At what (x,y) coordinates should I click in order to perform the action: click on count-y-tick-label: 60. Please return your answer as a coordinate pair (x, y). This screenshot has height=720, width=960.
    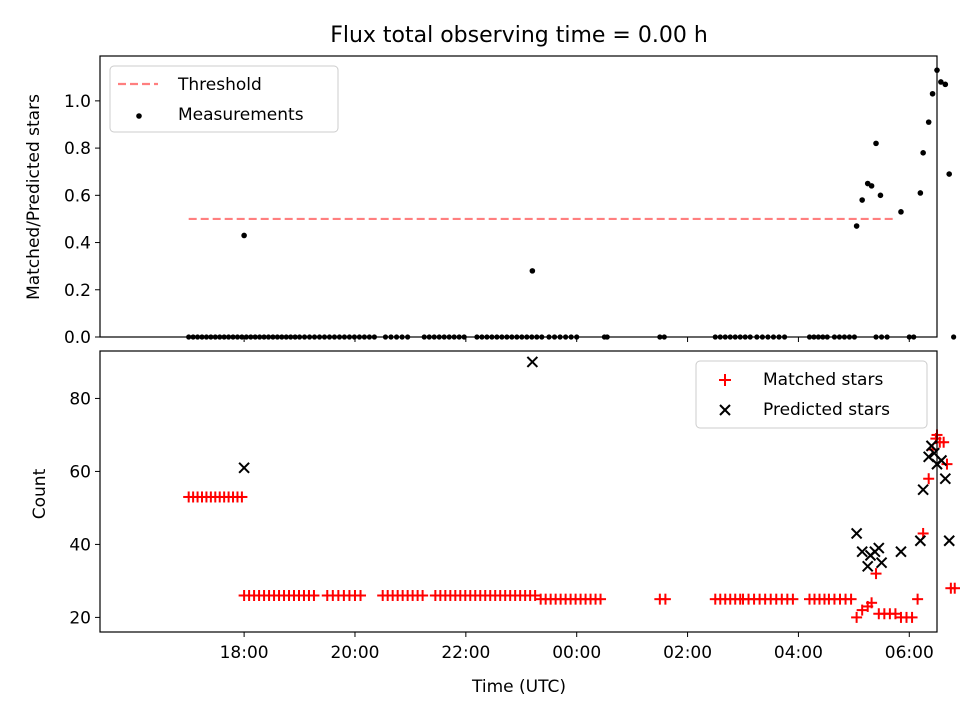
    Looking at the image, I should click on (80, 472).